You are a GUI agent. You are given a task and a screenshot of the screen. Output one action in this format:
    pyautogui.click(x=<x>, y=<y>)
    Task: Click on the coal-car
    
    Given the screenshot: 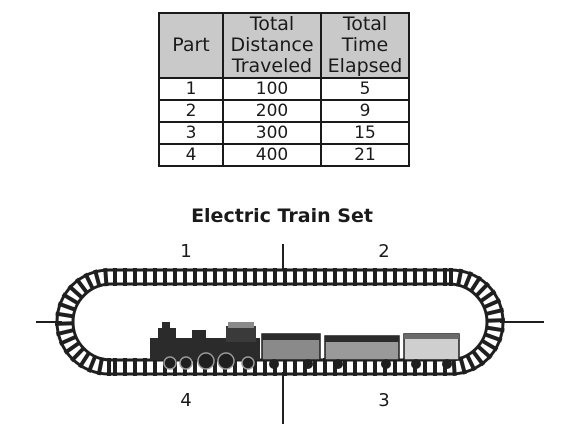 What is the action you would take?
    pyautogui.click(x=362, y=352)
    